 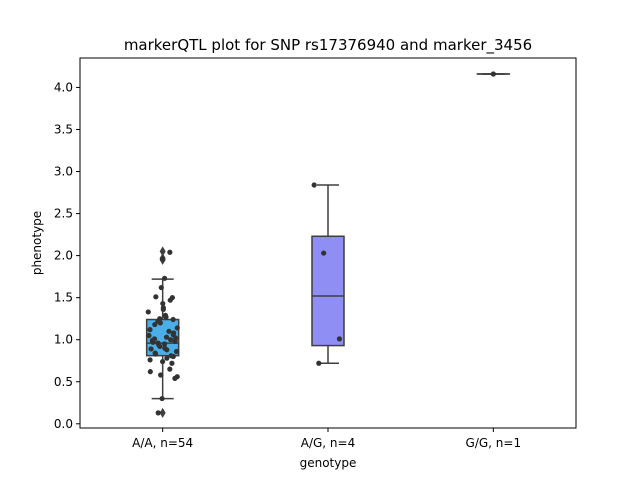 I want to click on y-tick-label: 1.5, so click(x=63, y=298).